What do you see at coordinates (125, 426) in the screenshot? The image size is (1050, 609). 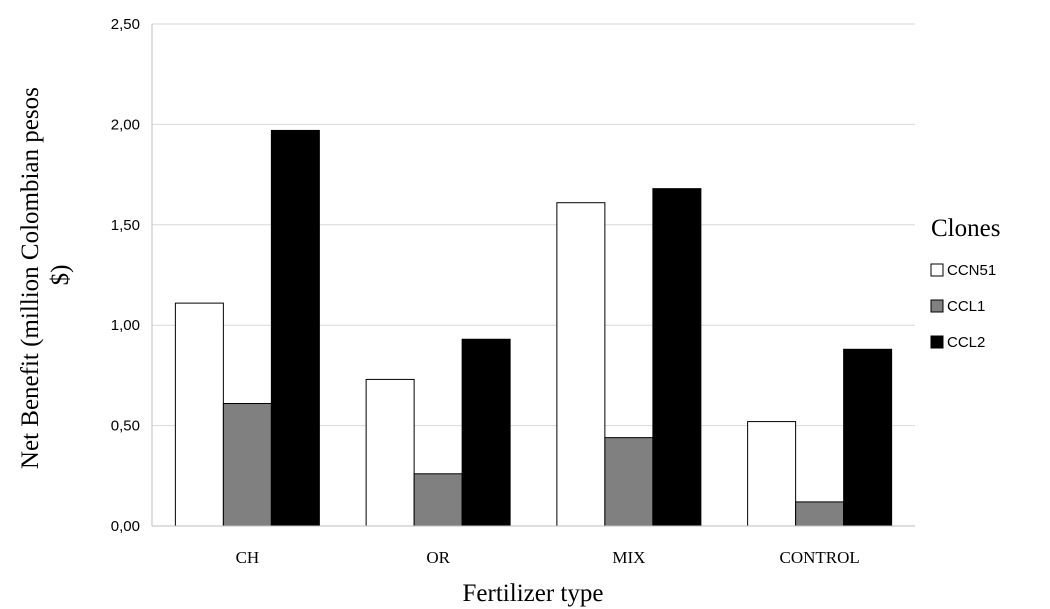 I see `y-tick-label: 0,50` at bounding box center [125, 426].